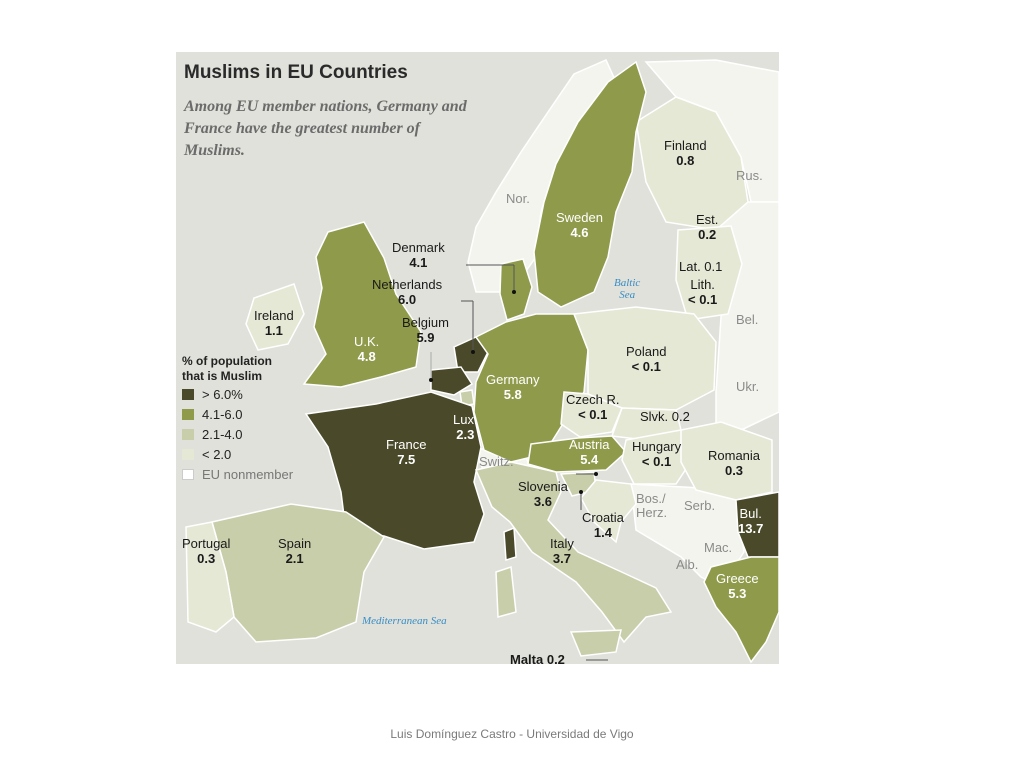 This screenshot has height=768, width=1024. Describe the element at coordinates (652, 512) in the screenshot. I see `label-bosnia-2: Herz.` at that location.